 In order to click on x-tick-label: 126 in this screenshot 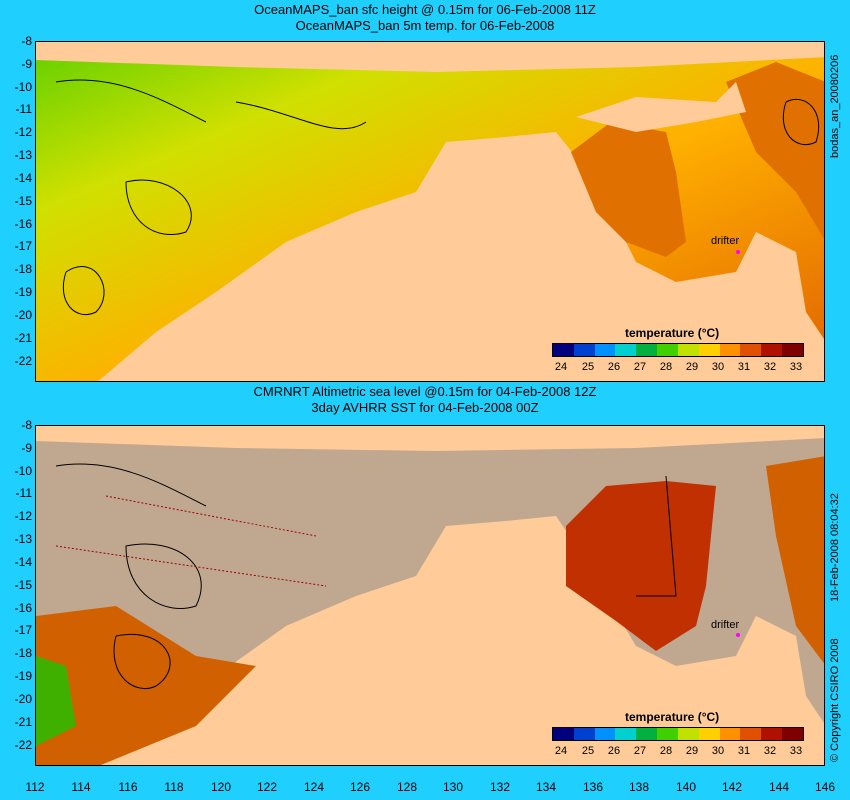, I will do `click(360, 787)`.